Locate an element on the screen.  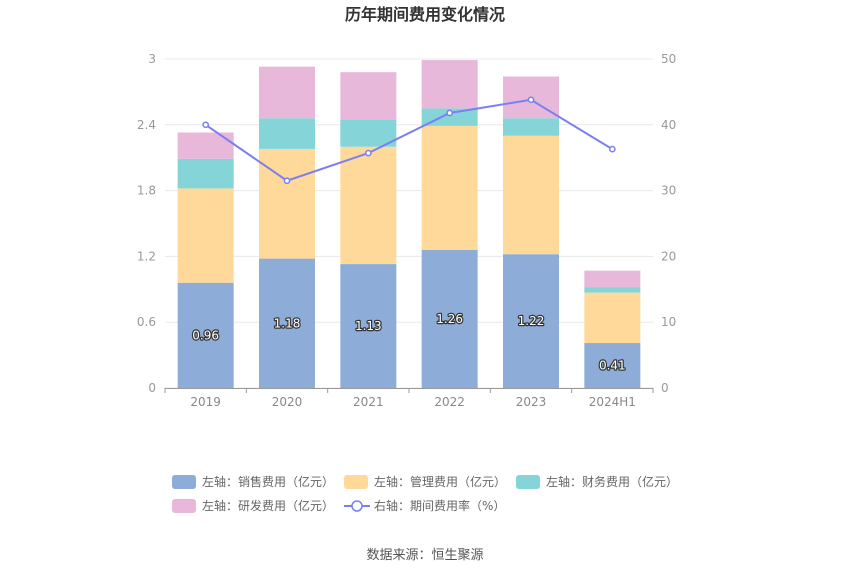
bar-segment-3-2024H1 is located at coordinates (612, 279).